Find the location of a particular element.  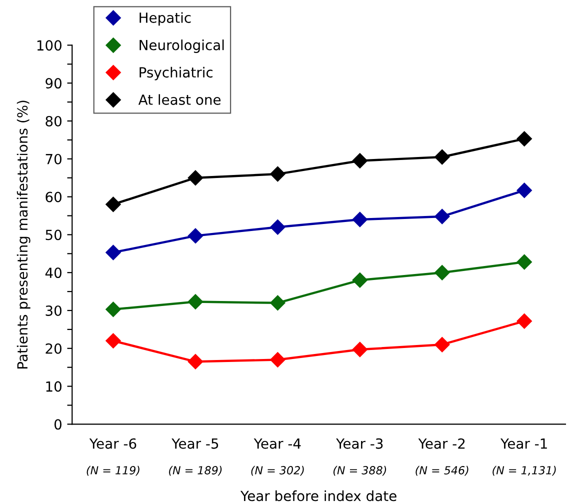

y-tick-label: 50 is located at coordinates (54, 235).